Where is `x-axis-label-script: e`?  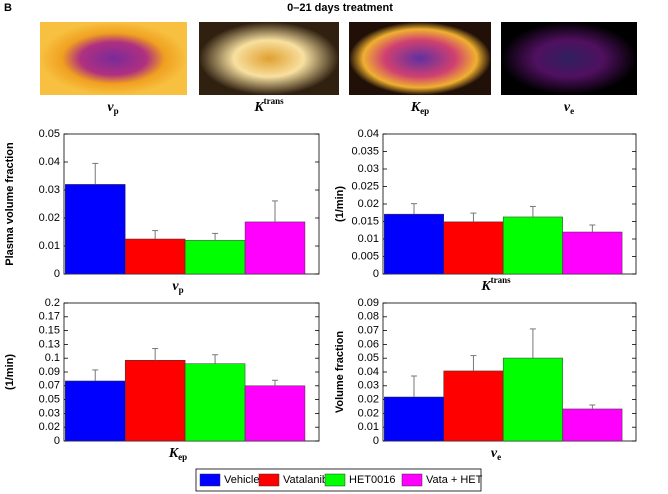 x-axis-label-script: e is located at coordinates (499, 457).